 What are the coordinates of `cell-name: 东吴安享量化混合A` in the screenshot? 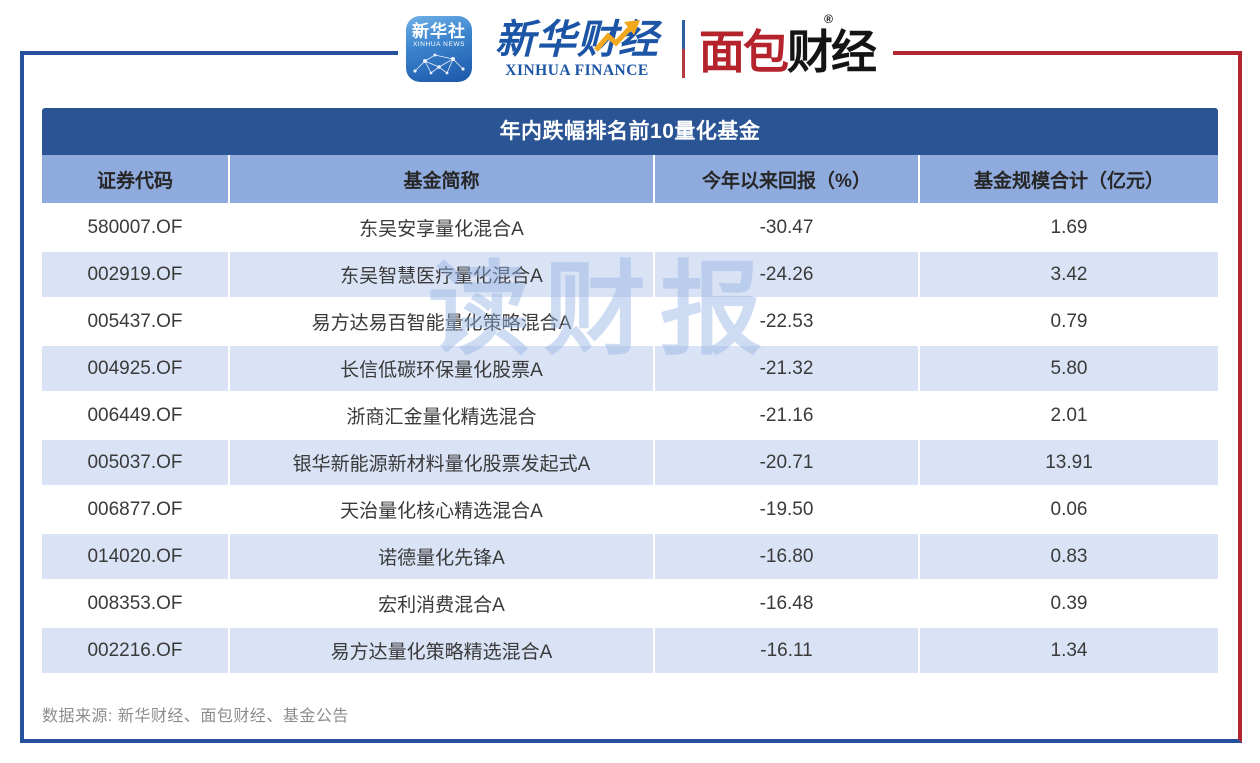 It's located at (442, 228).